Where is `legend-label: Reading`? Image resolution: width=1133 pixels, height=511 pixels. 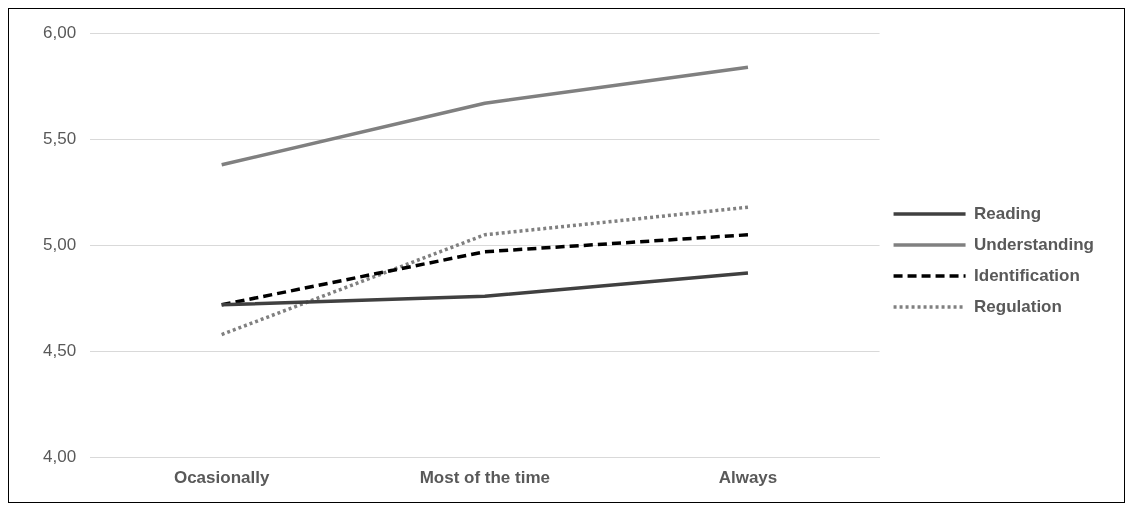 legend-label: Reading is located at coordinates (1008, 213).